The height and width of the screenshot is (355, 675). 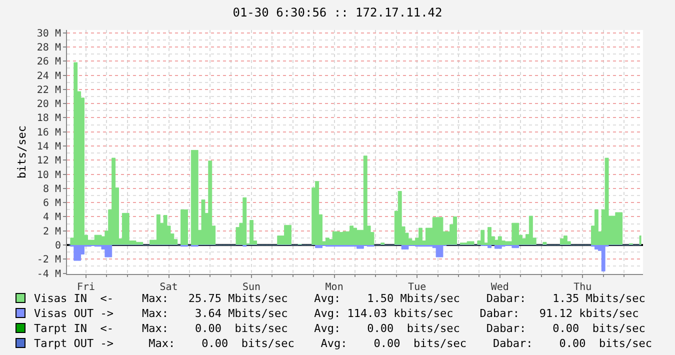 I want to click on legend-label: Tarpt IN <-, so click(x=74, y=328).